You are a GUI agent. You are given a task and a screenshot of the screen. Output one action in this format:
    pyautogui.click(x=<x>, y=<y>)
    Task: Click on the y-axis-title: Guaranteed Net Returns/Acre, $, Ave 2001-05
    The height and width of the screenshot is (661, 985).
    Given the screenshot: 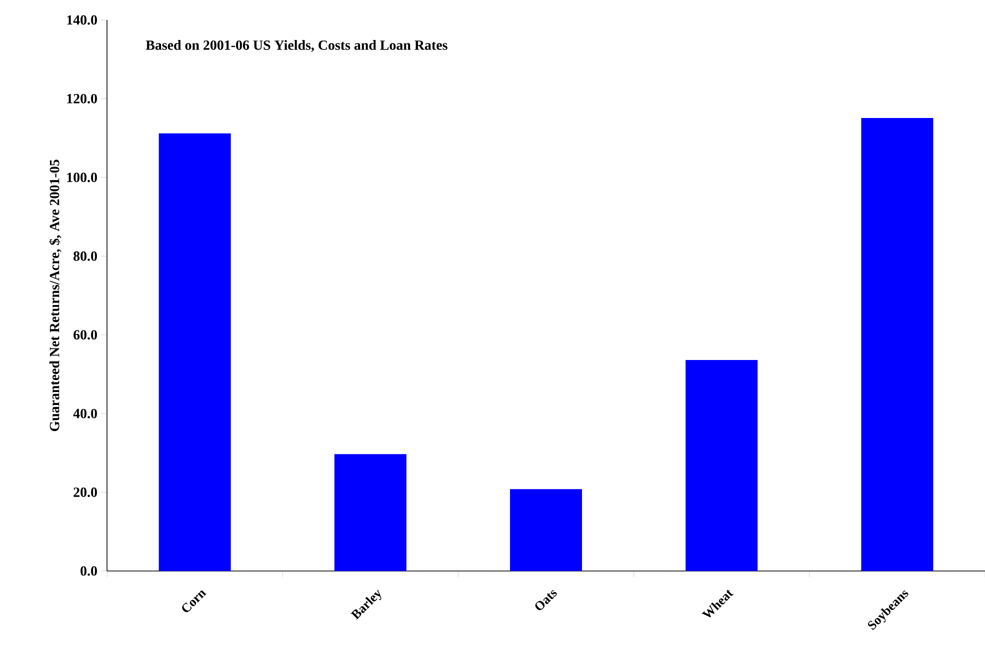 What is the action you would take?
    pyautogui.click(x=55, y=296)
    